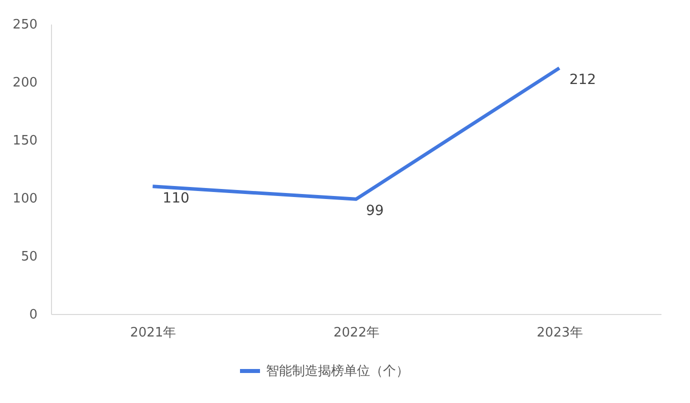 The height and width of the screenshot is (403, 690). I want to click on y-tick-label: 250, so click(25, 25).